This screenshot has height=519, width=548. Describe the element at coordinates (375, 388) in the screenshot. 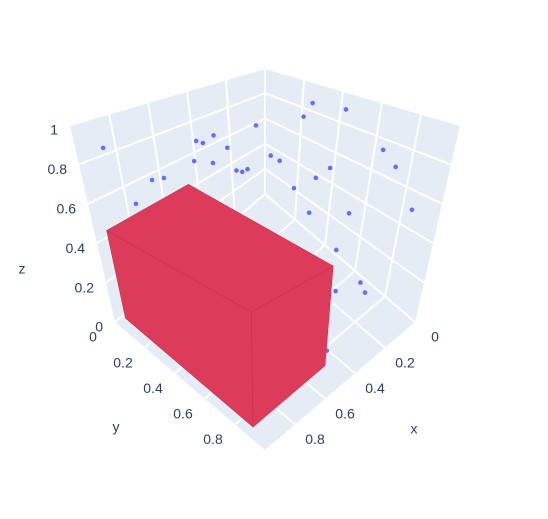

I see `x-tick-label: 0.4` at that location.